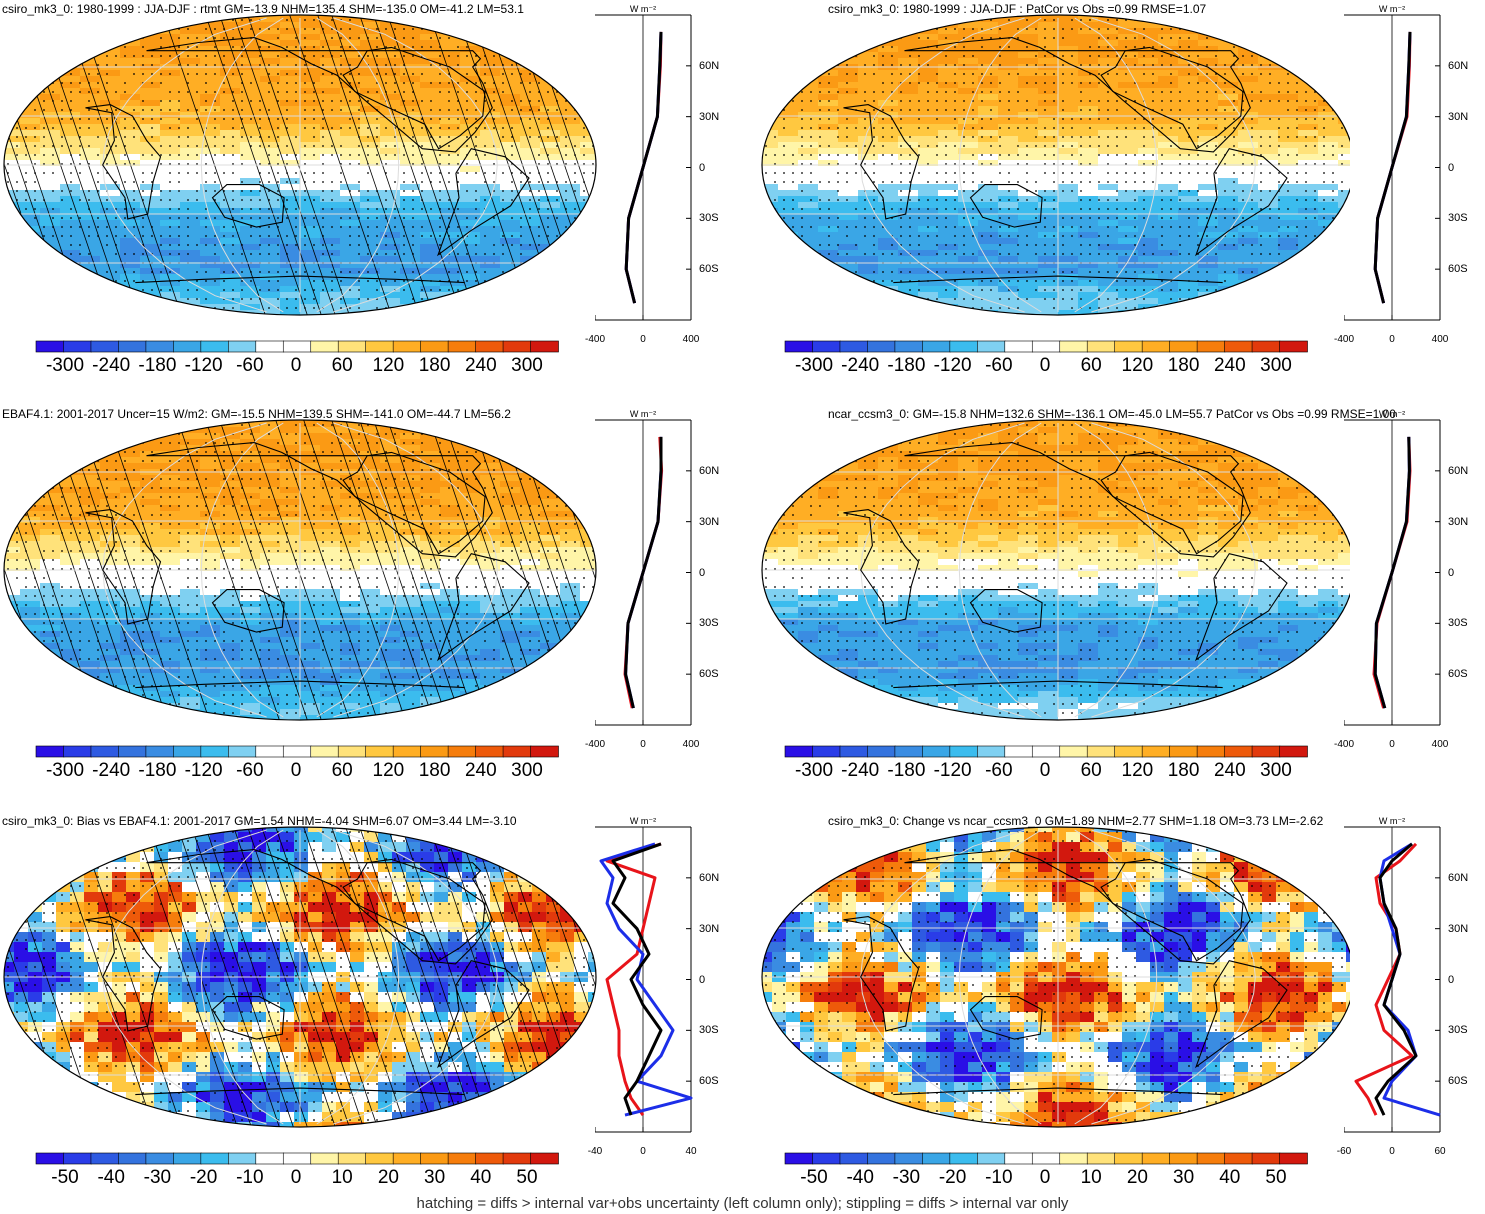 The image size is (1485, 1214). Describe the element at coordinates (814, 1177) in the screenshot. I see `colorbar-label: -50` at that location.